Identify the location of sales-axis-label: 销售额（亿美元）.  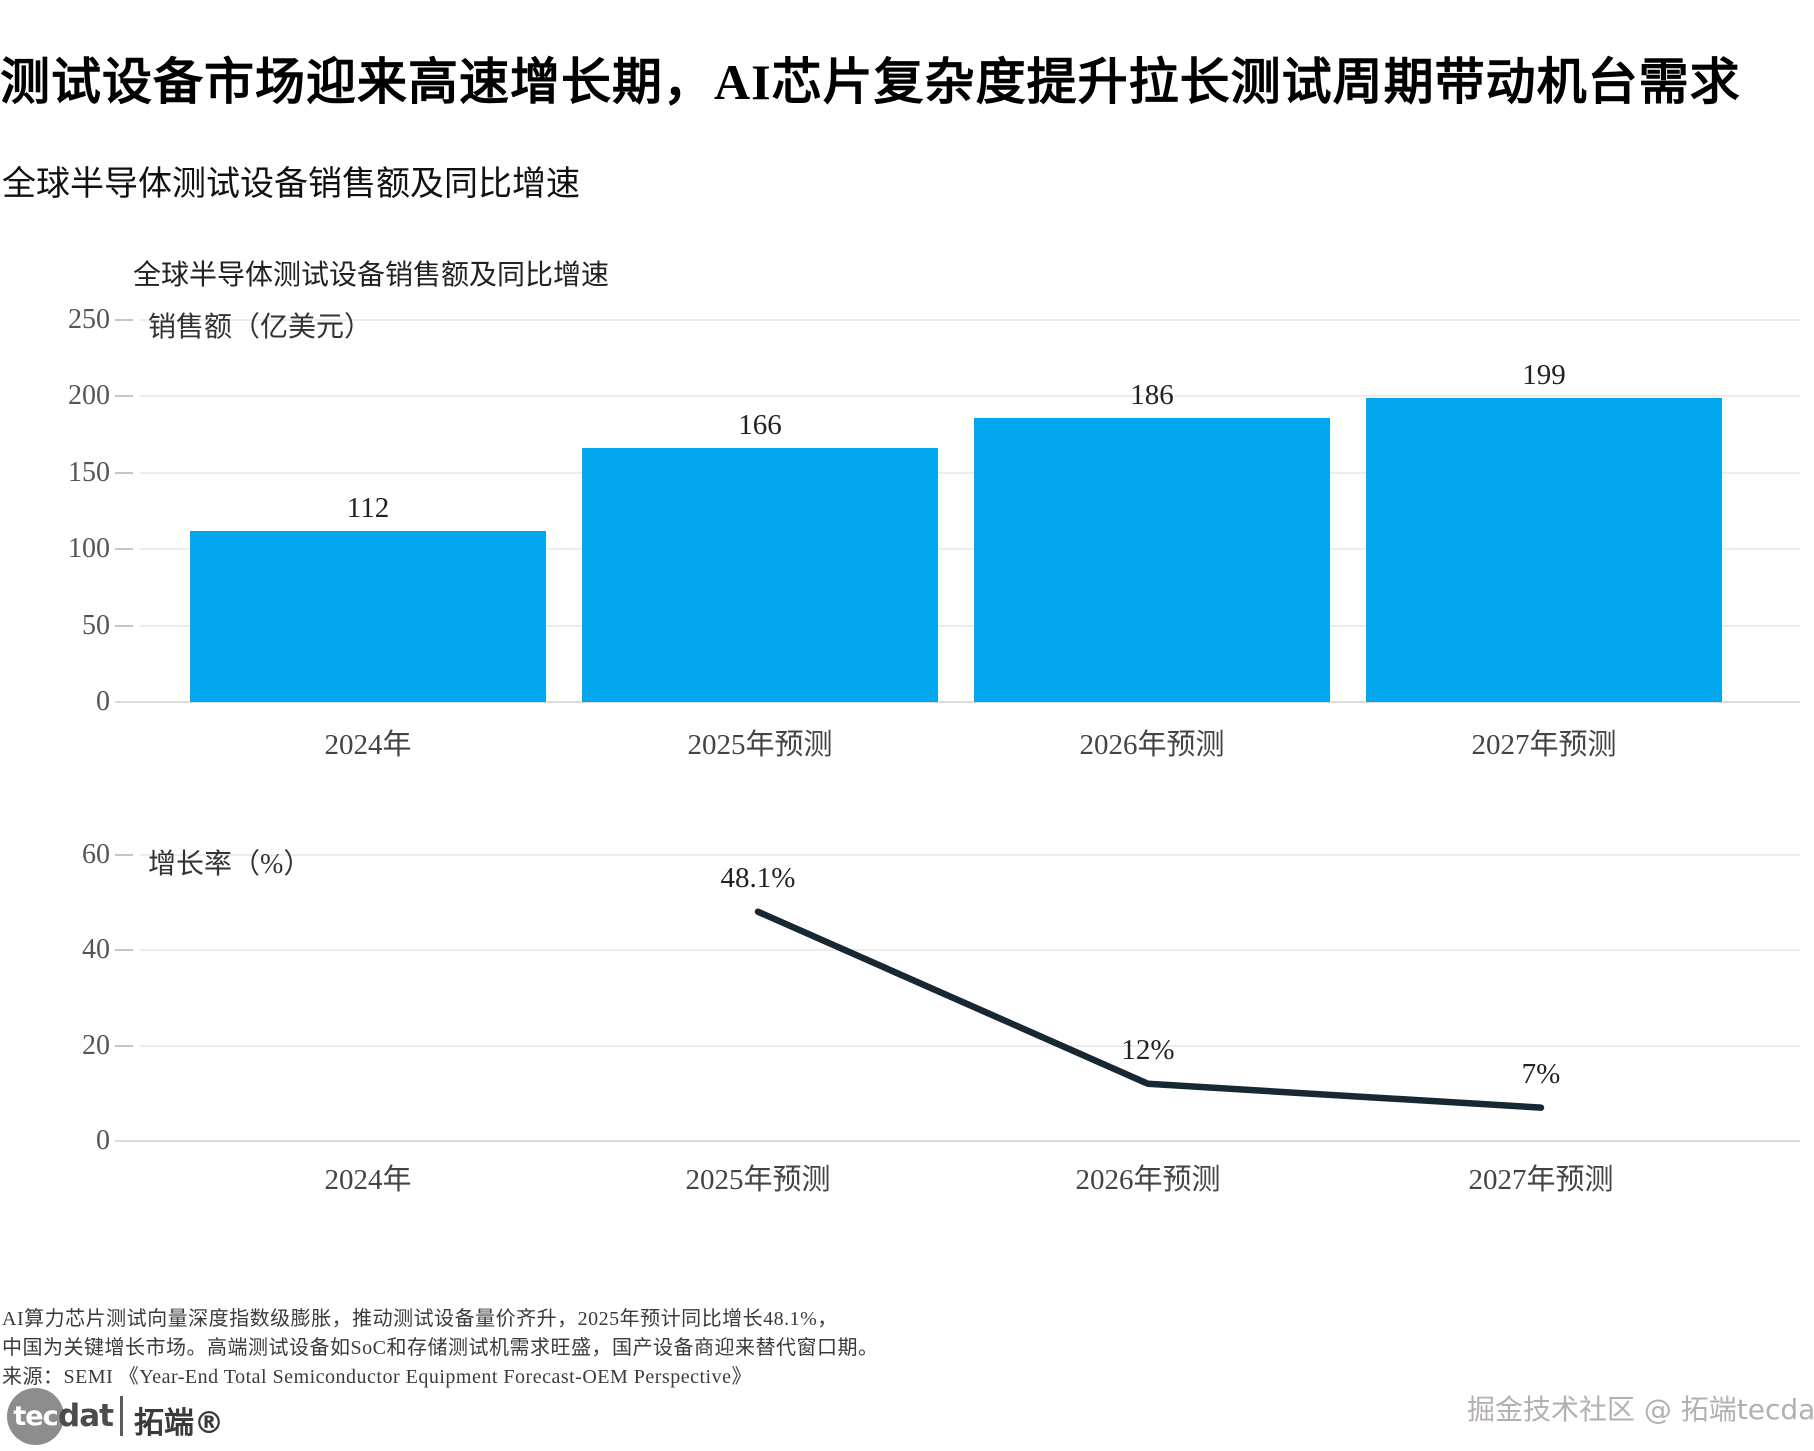
(260, 327).